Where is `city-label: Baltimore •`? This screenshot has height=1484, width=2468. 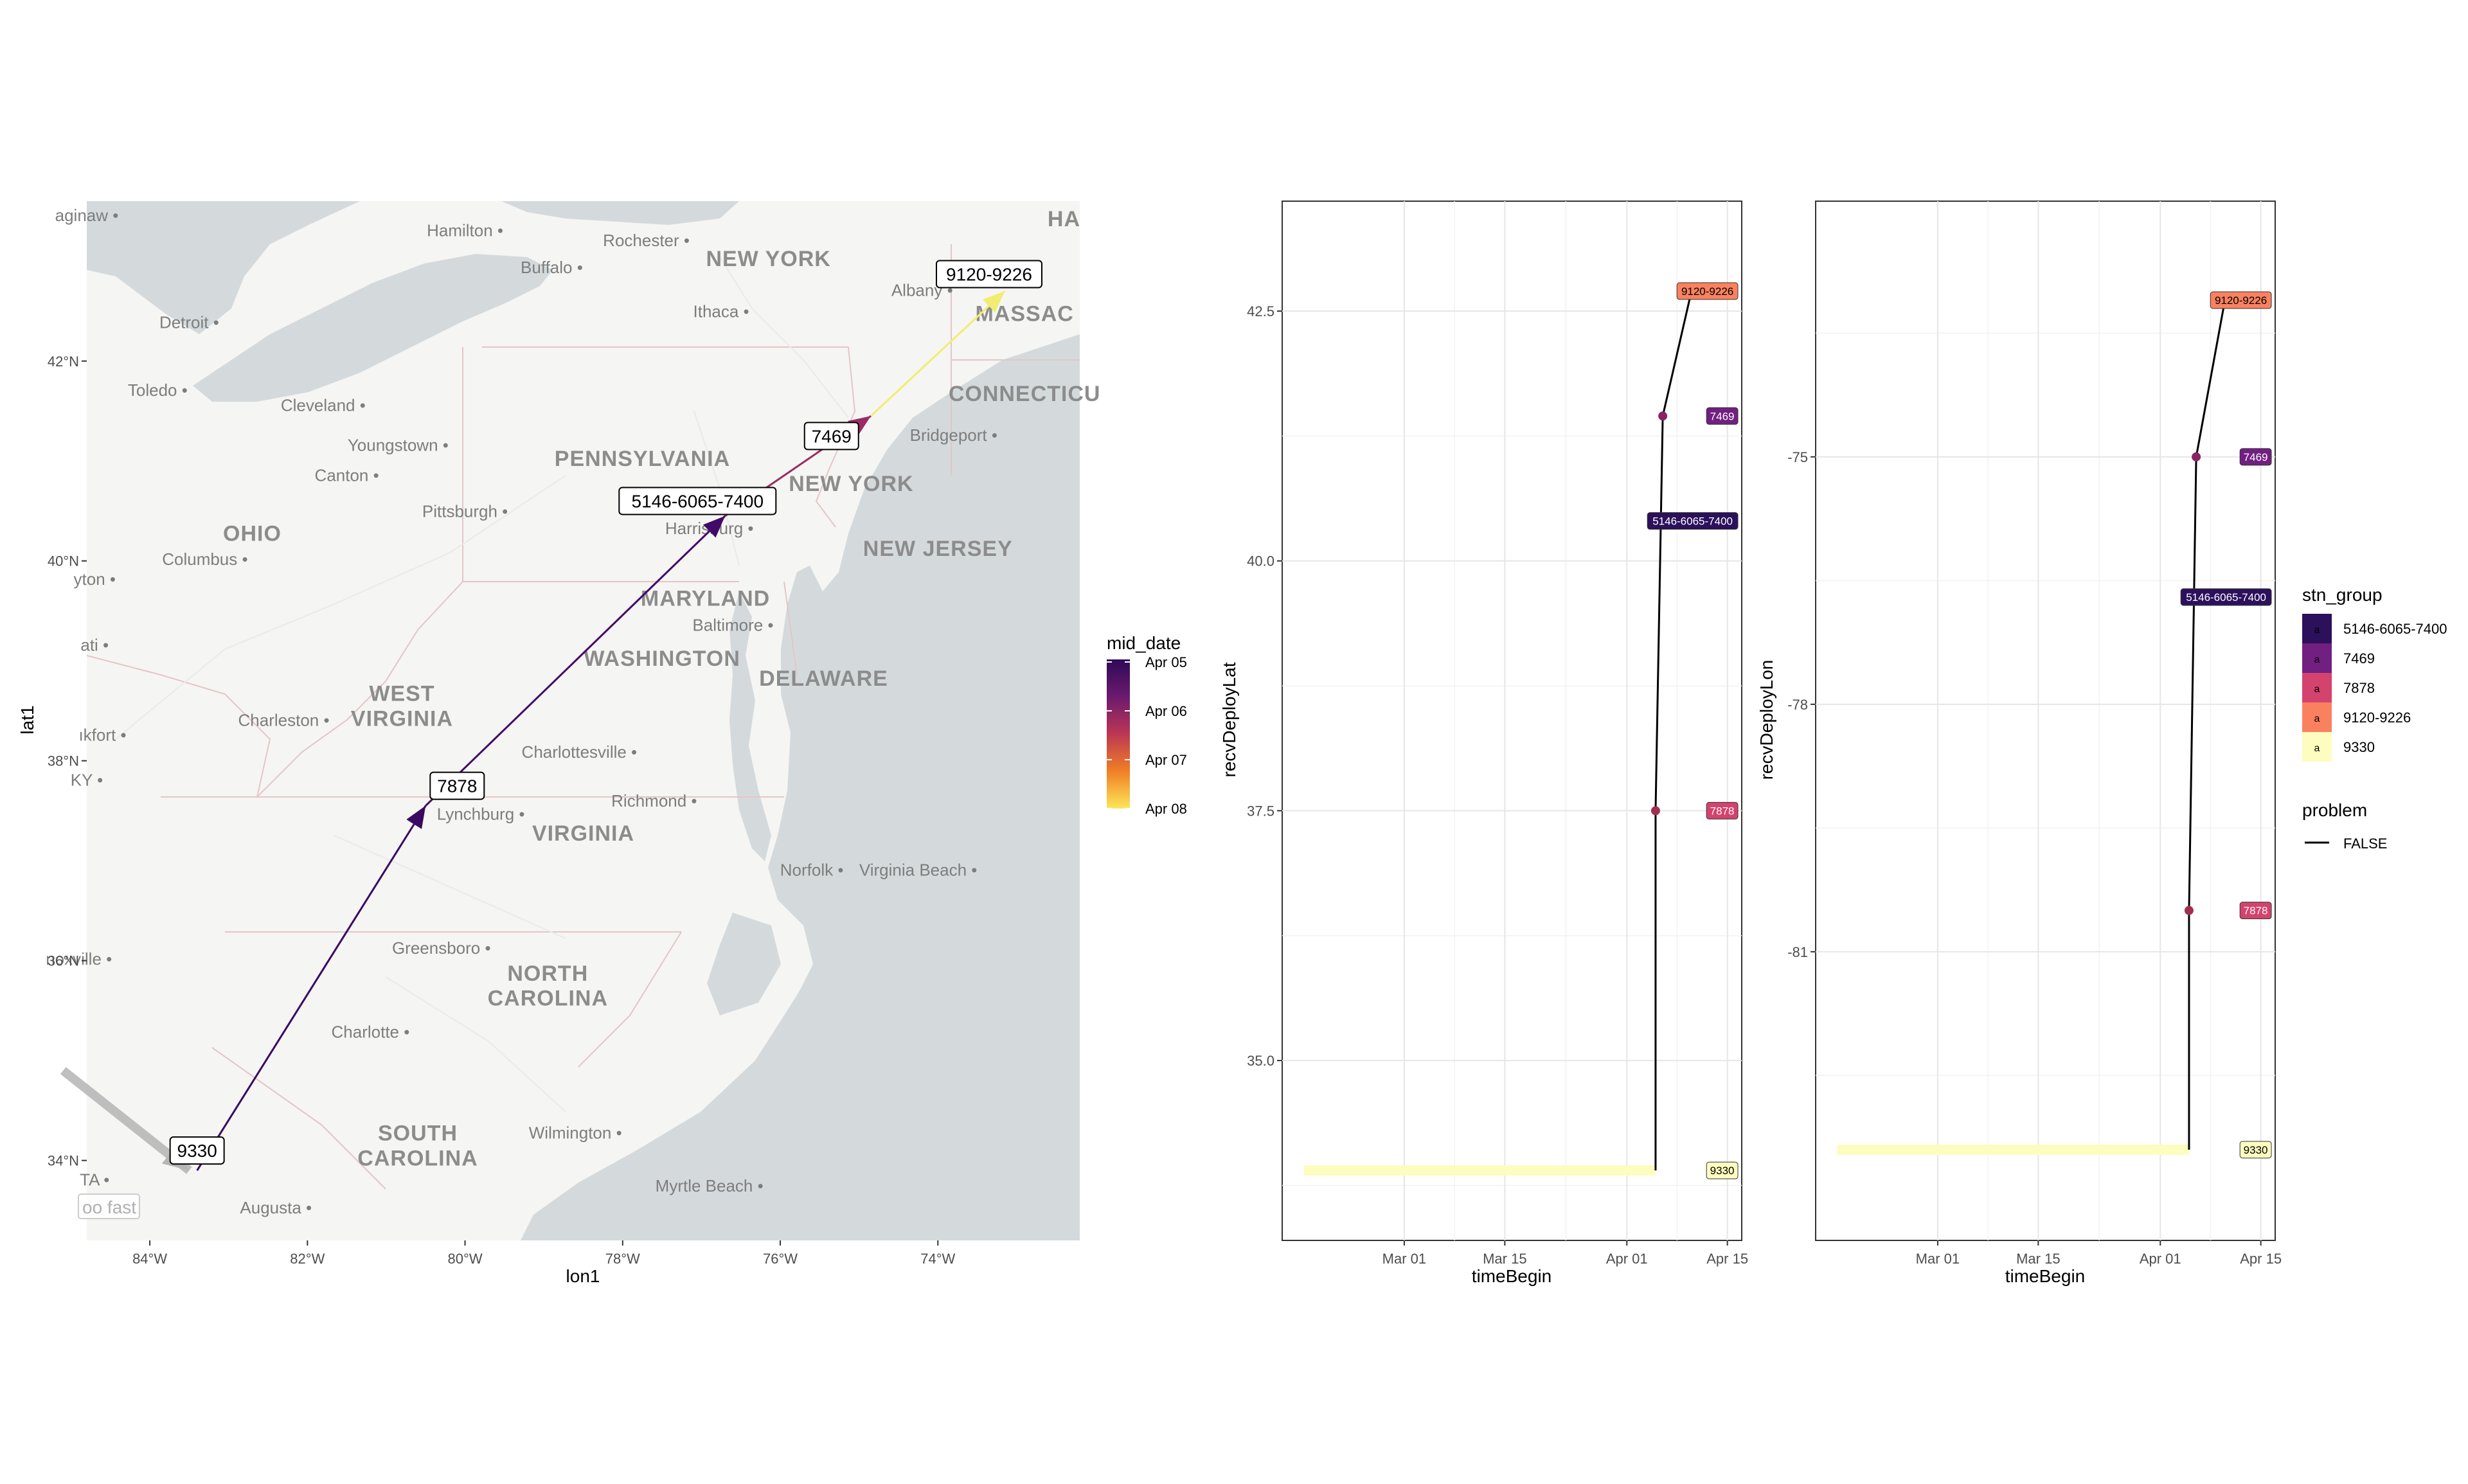 city-label: Baltimore • is located at coordinates (732, 625).